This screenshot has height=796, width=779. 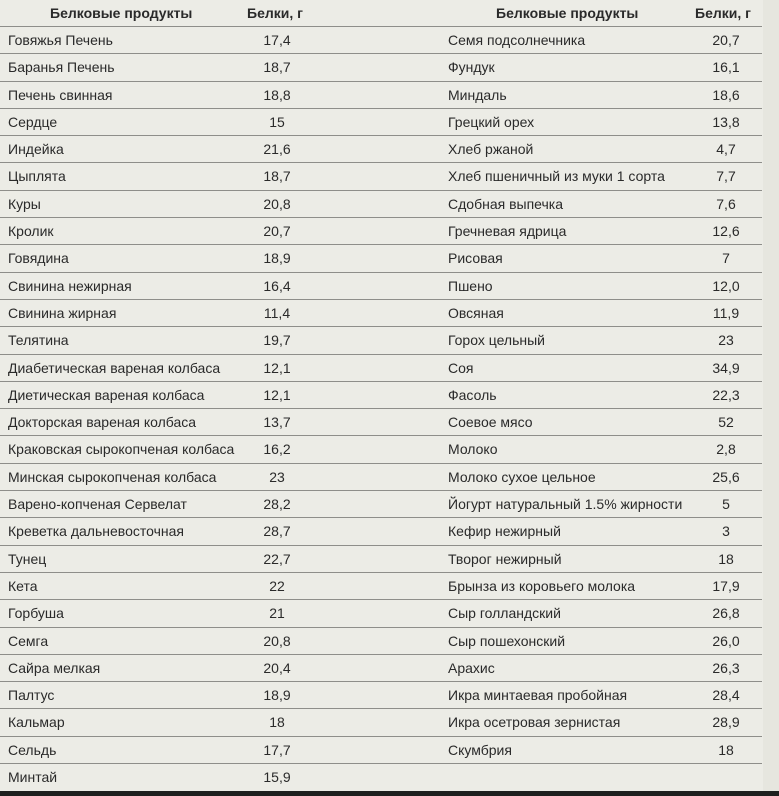 I want to click on right-product-name: Арахис, so click(x=471, y=667).